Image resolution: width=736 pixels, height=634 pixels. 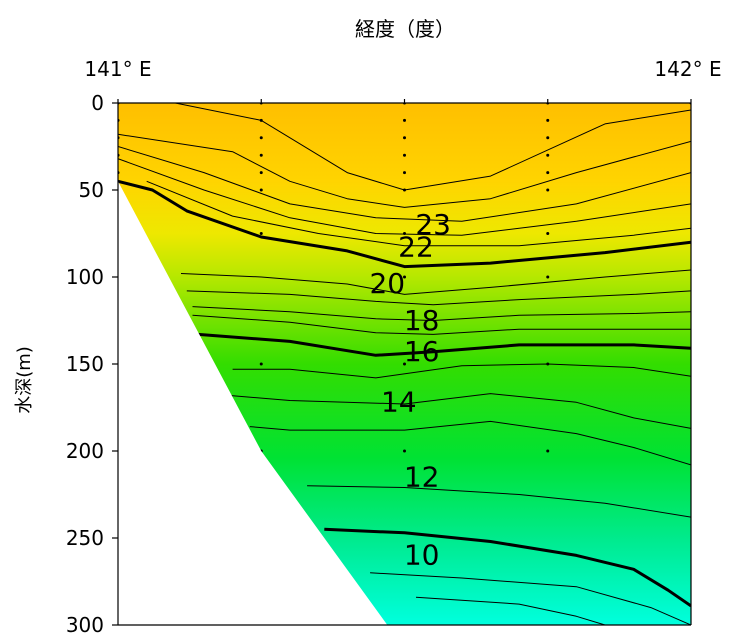 What do you see at coordinates (399, 402) in the screenshot?
I see `contour-label: 14` at bounding box center [399, 402].